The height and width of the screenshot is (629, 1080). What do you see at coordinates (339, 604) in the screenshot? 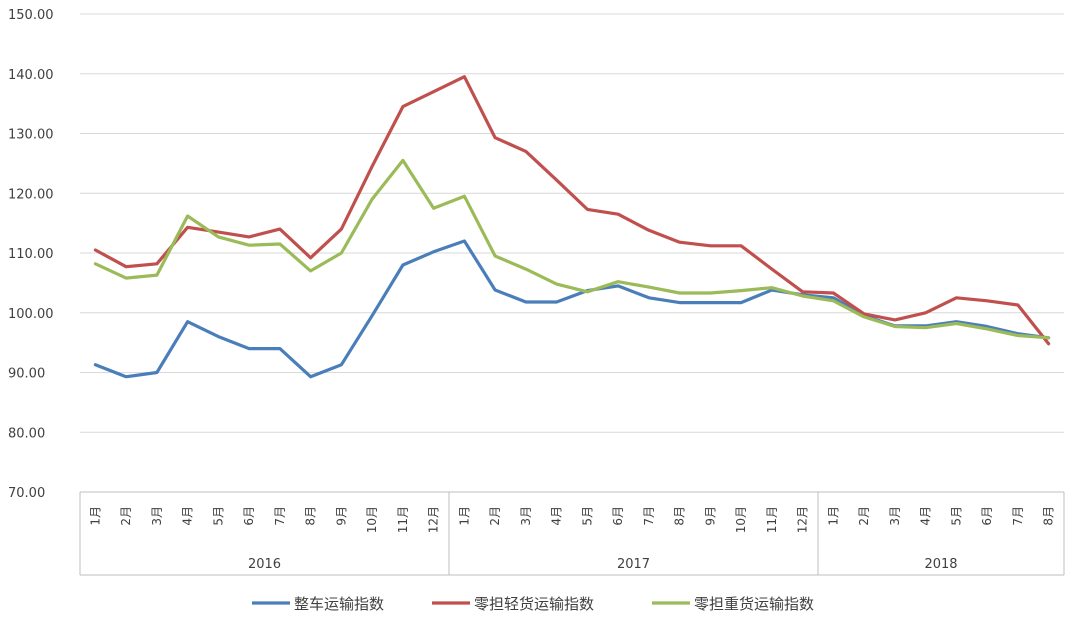
I see `legend-label: 整车运输指数` at bounding box center [339, 604].